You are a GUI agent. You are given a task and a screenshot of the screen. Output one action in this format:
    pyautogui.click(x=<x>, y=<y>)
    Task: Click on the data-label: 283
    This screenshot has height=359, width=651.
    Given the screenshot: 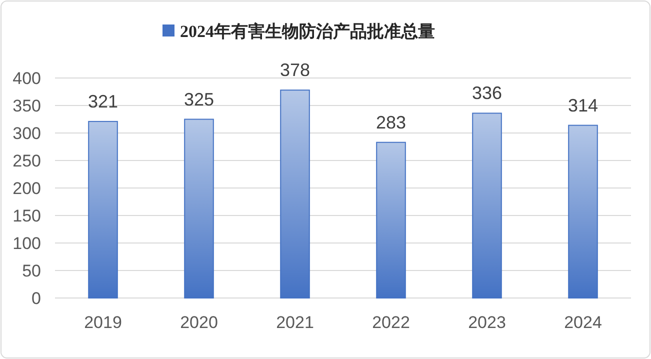 What is the action you would take?
    pyautogui.click(x=391, y=122)
    